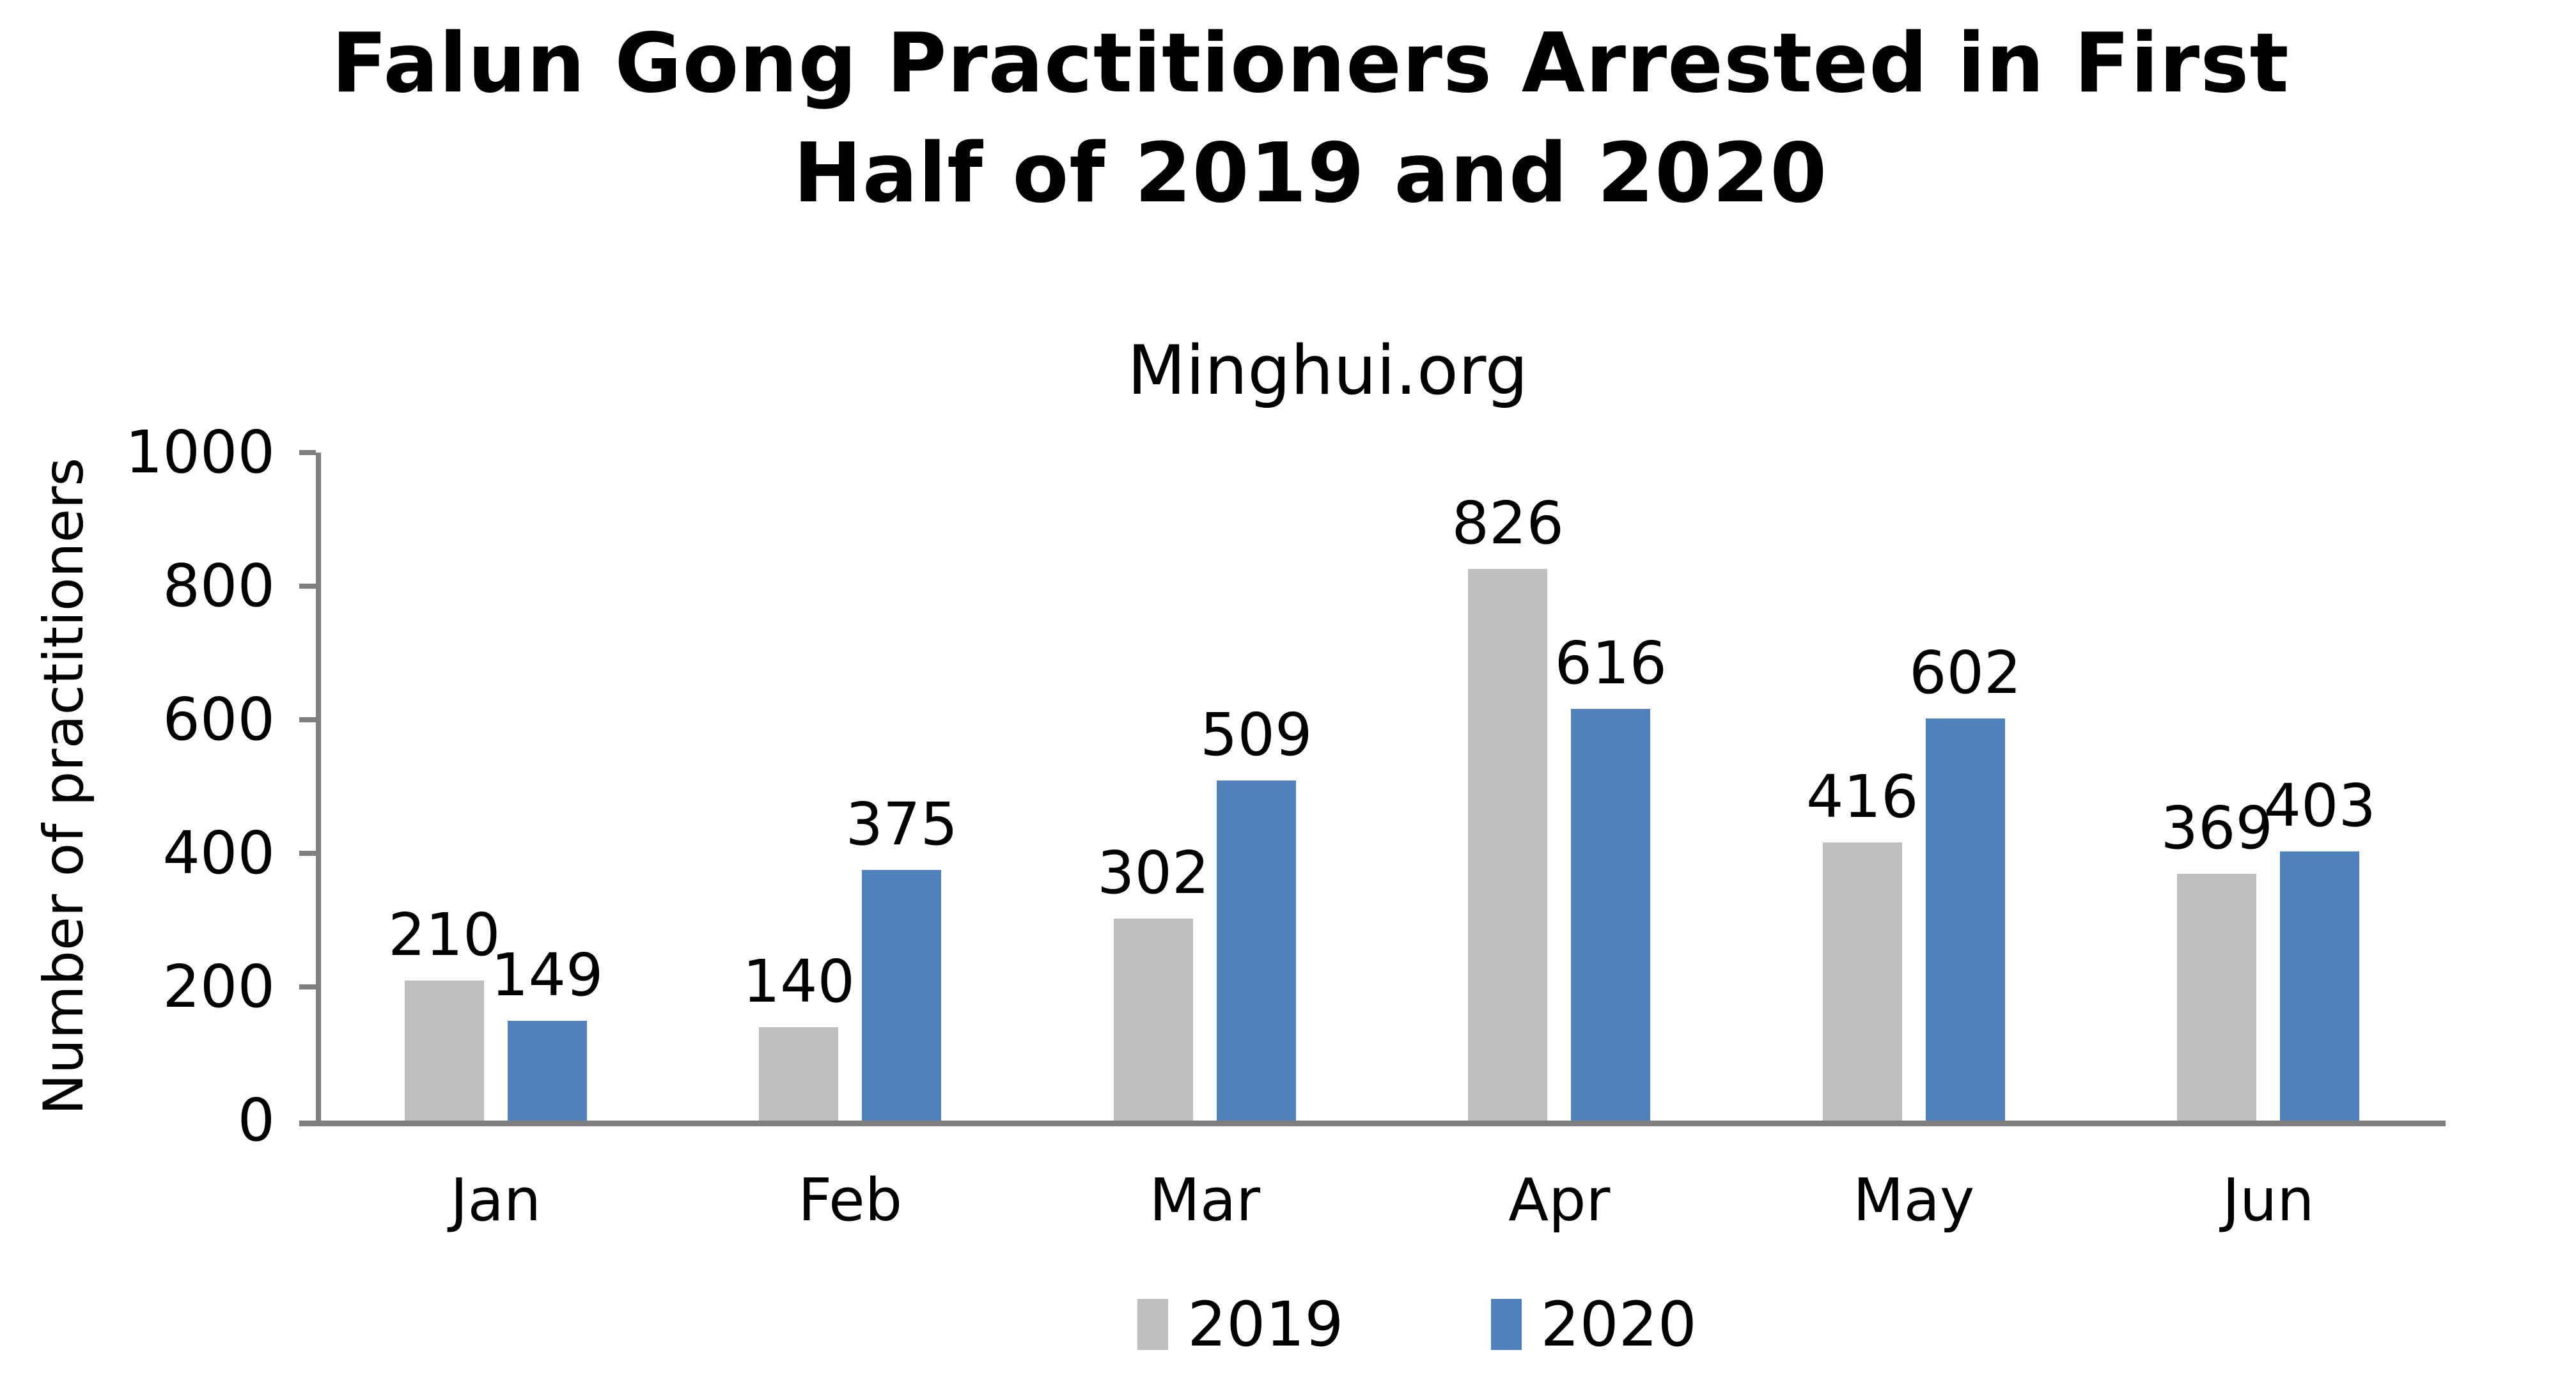 The width and height of the screenshot is (2576, 1389). I want to click on bar-2019-may, so click(1862, 981).